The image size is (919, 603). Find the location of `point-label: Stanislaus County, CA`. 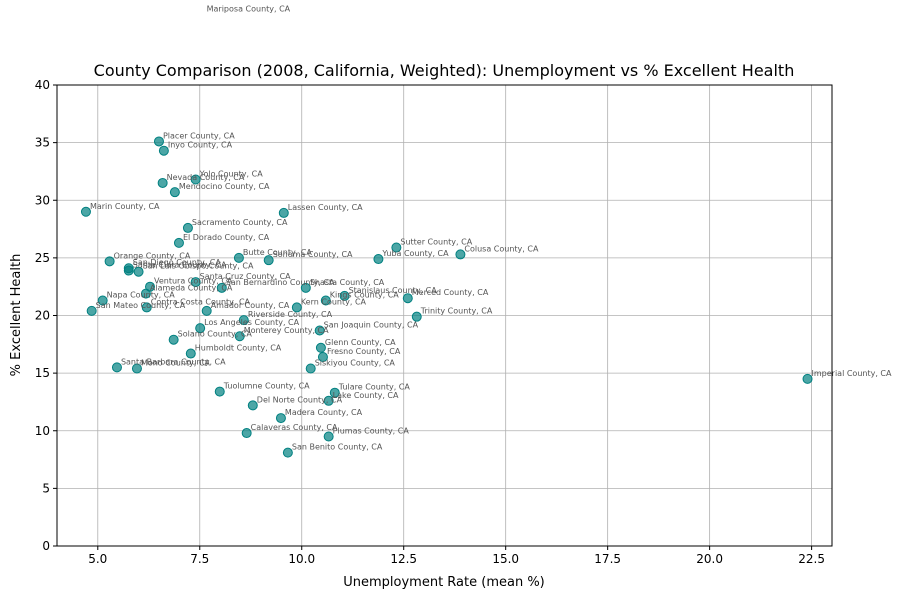

point-label: Stanislaus County, CA is located at coordinates (393, 290).